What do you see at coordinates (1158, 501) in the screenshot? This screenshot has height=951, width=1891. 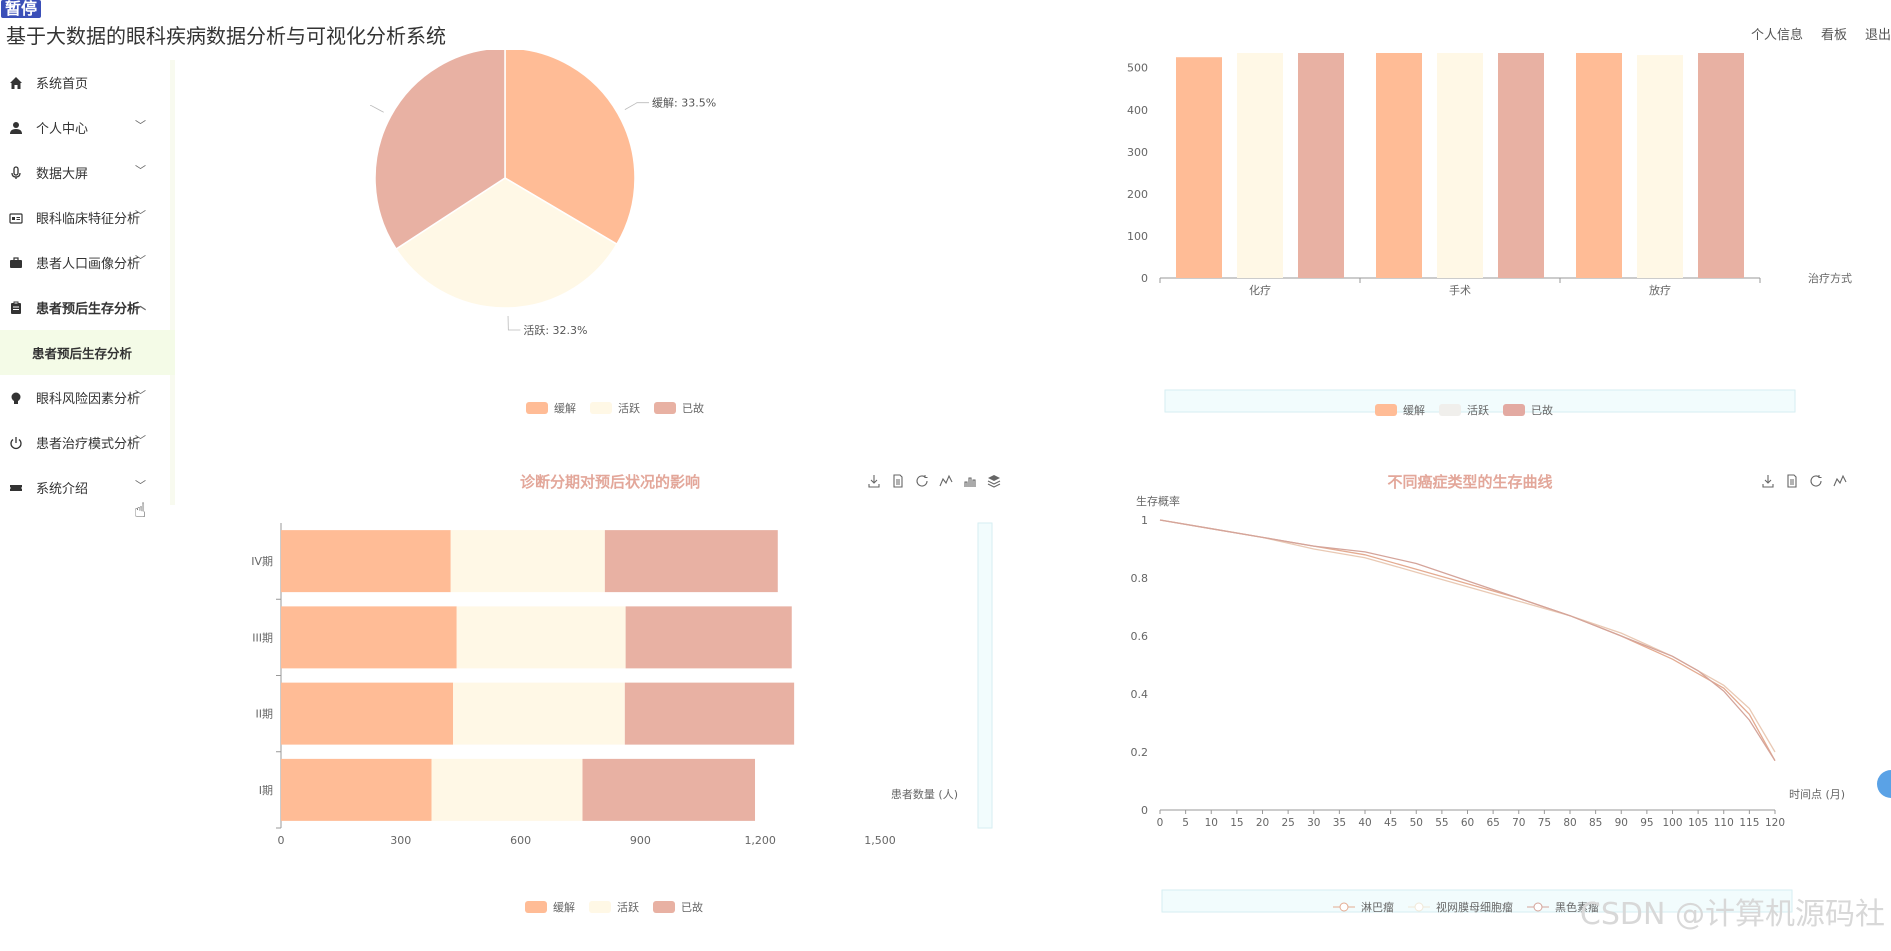 I see `y-axis-label: 生存概率` at bounding box center [1158, 501].